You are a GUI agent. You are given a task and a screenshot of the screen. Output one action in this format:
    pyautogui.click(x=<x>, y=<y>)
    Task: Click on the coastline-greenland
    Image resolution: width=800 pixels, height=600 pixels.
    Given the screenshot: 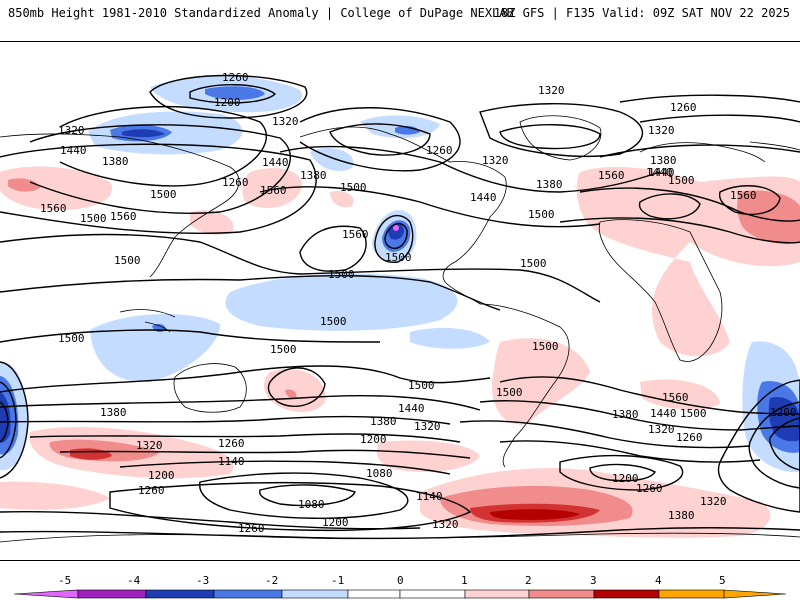 What is the action you would take?
    pyautogui.click(x=560, y=138)
    